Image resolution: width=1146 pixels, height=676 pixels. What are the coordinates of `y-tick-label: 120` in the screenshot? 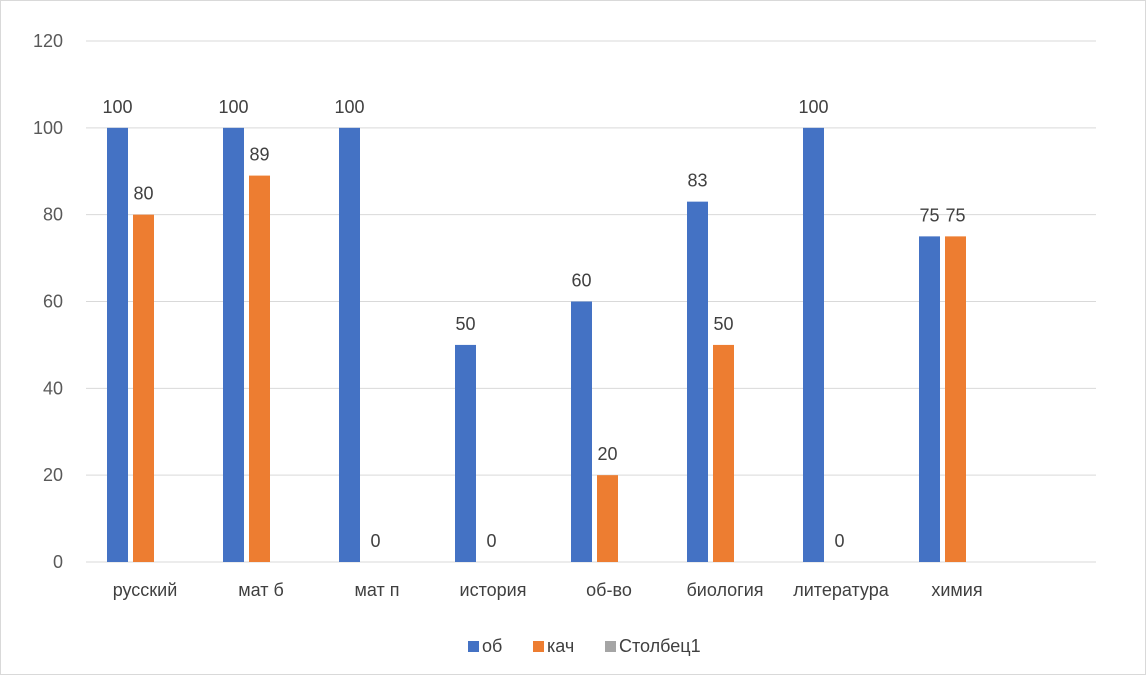 It's located at (48, 41).